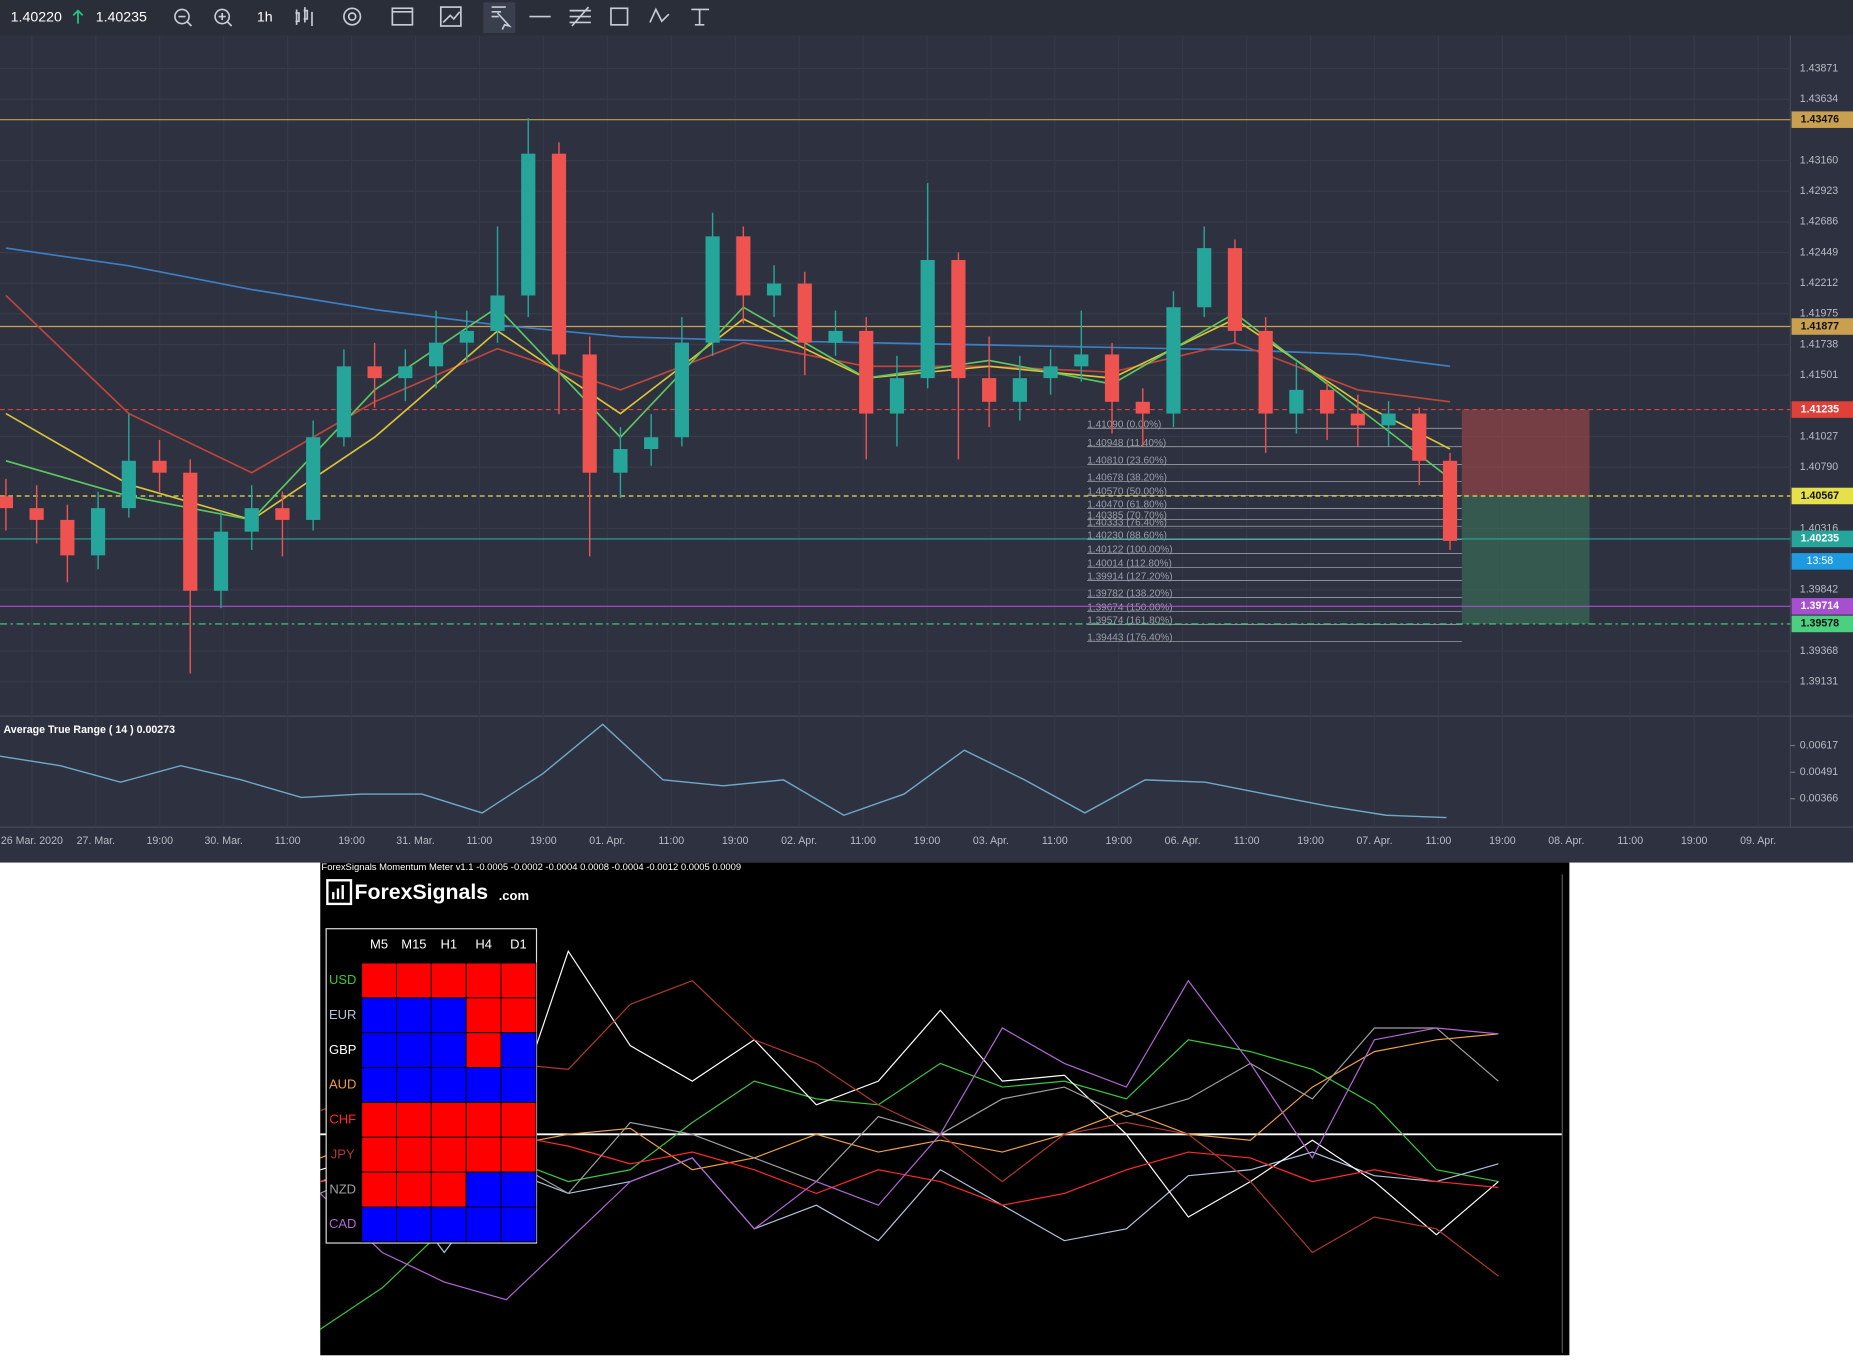 The height and width of the screenshot is (1360, 1853). I want to click on chart-type-button, so click(304, 16).